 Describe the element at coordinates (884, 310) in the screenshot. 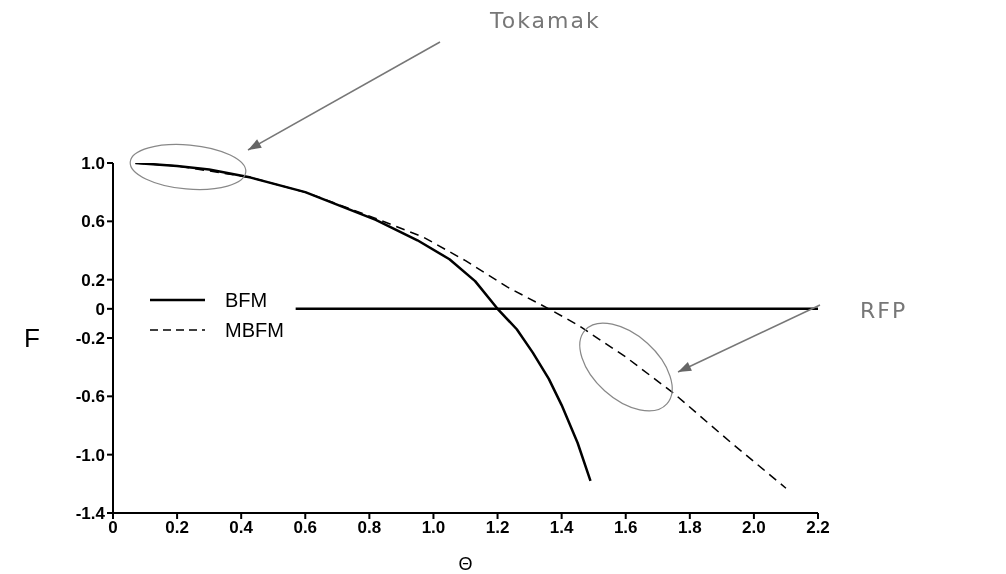

I see `text: RFP` at that location.